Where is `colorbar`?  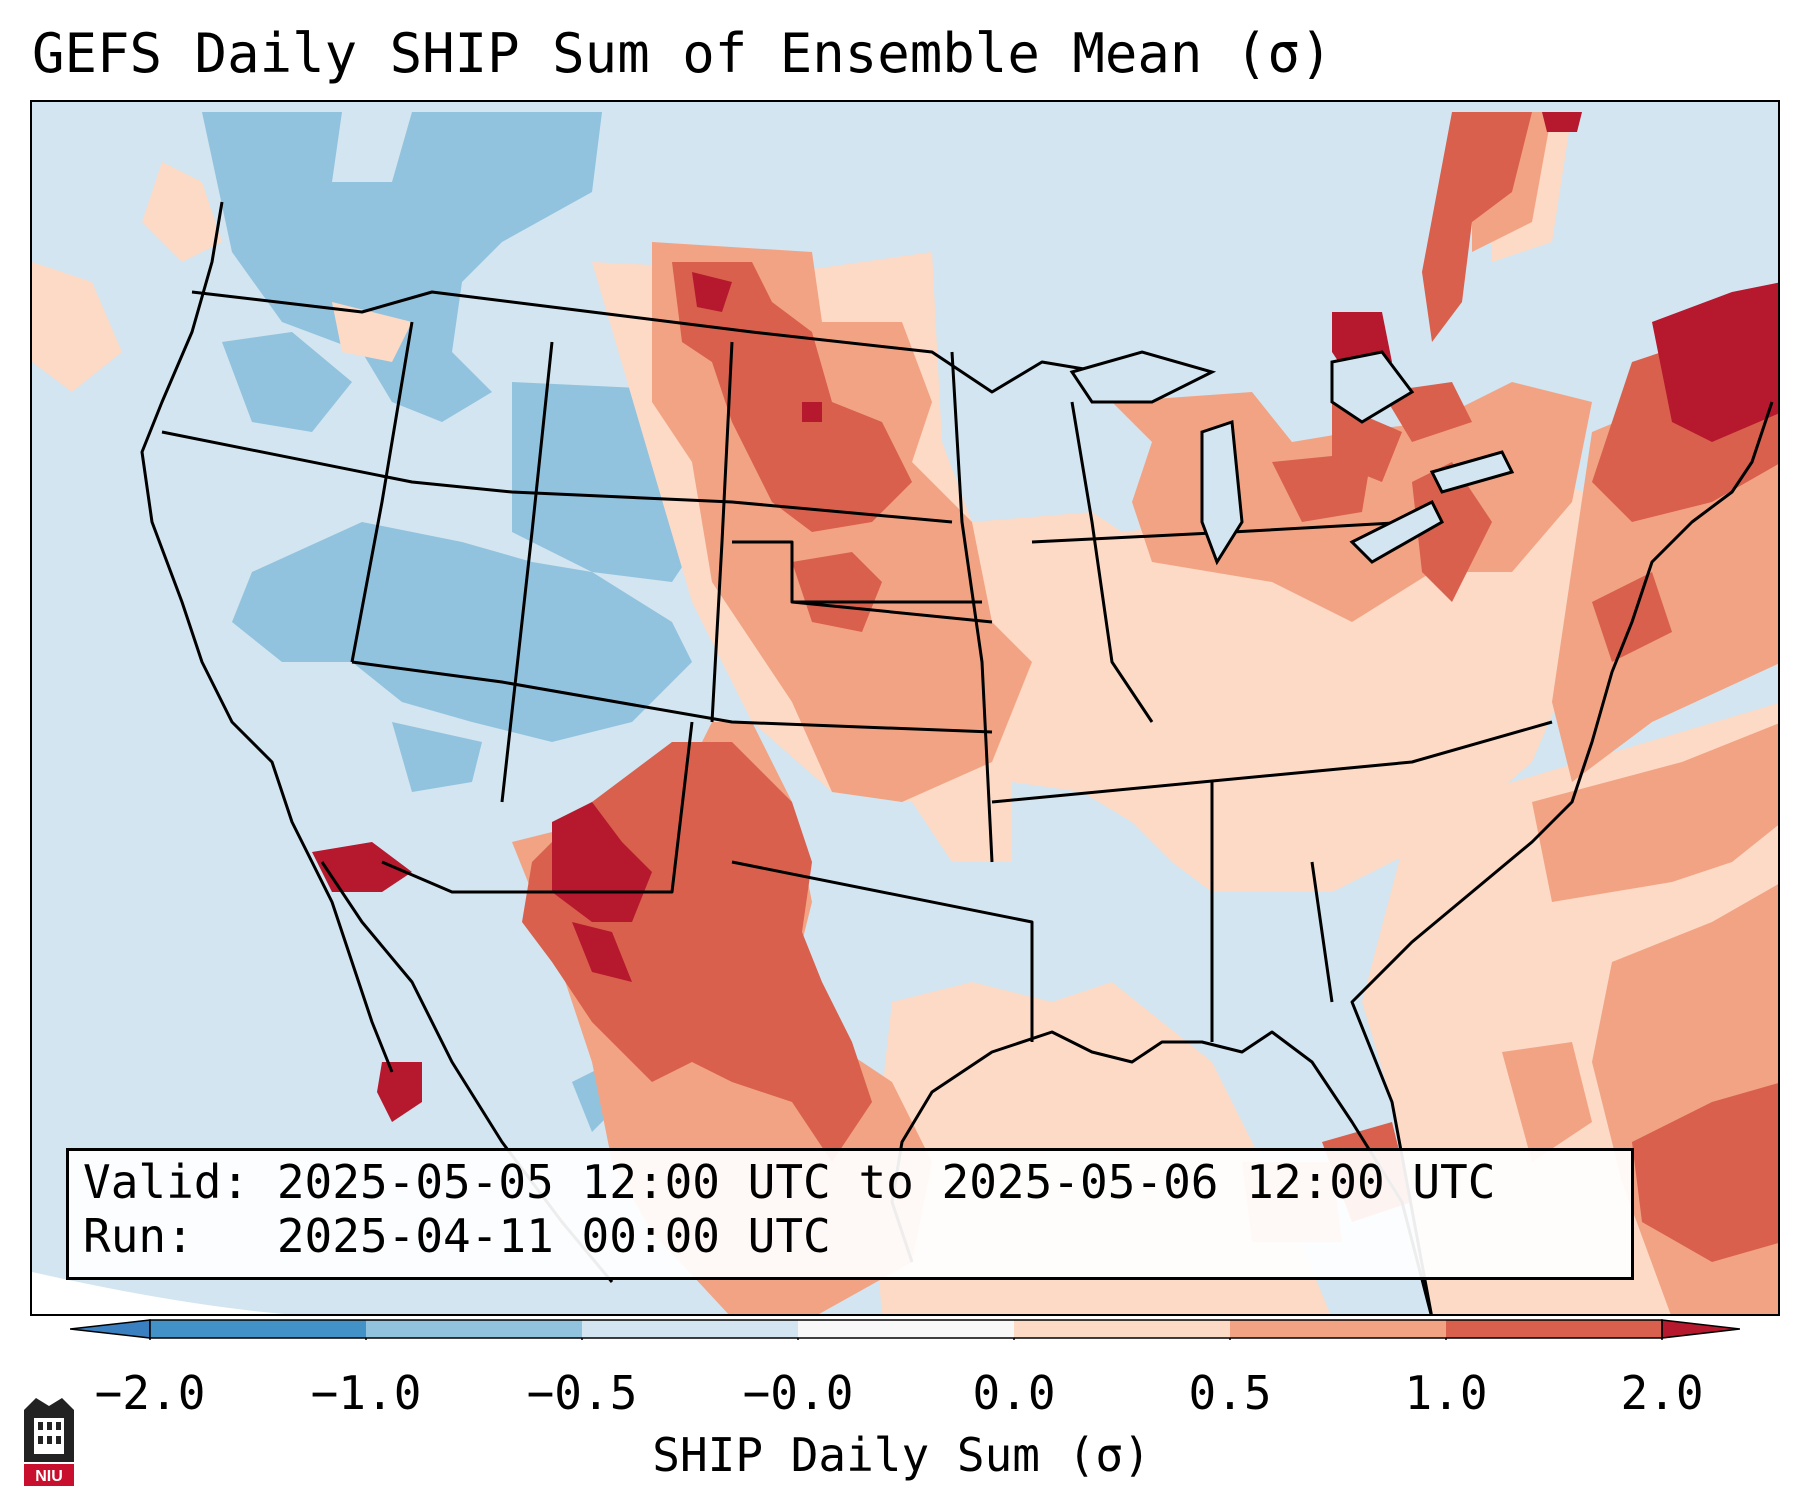 colorbar is located at coordinates (905, 1329).